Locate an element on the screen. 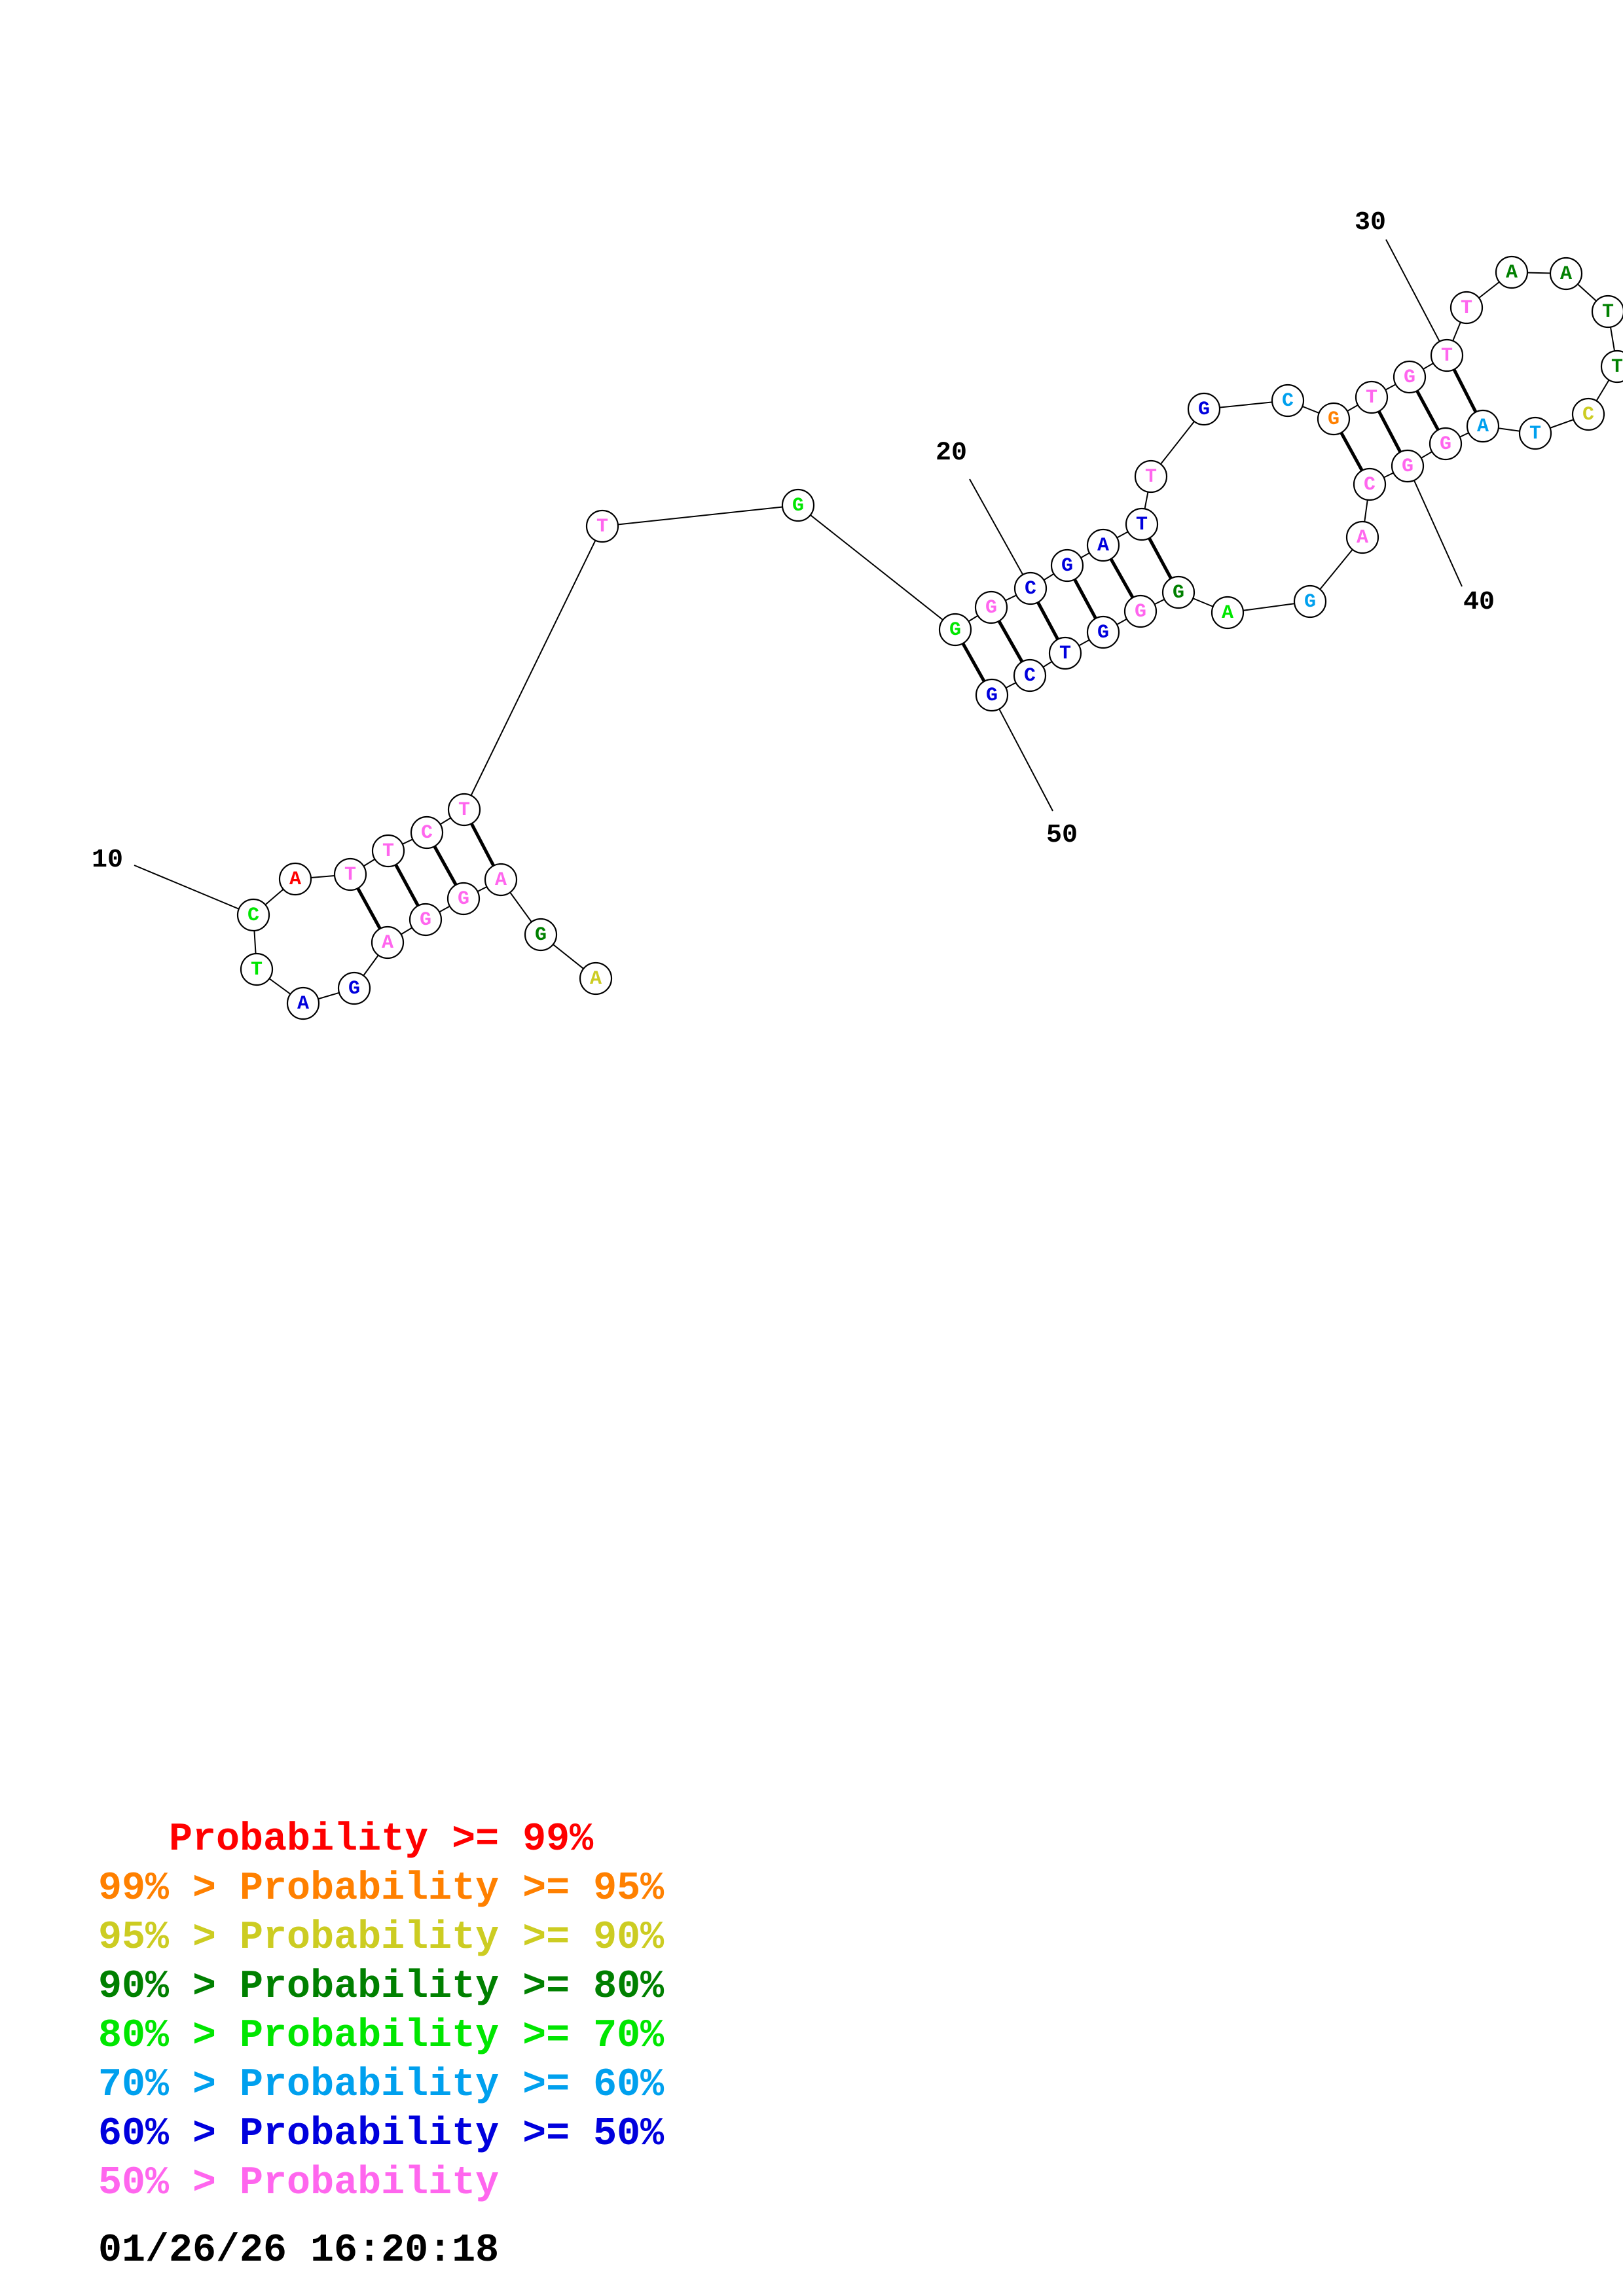  legend-row-p95: 99% > Probability >= 95% is located at coordinates (381, 1889).